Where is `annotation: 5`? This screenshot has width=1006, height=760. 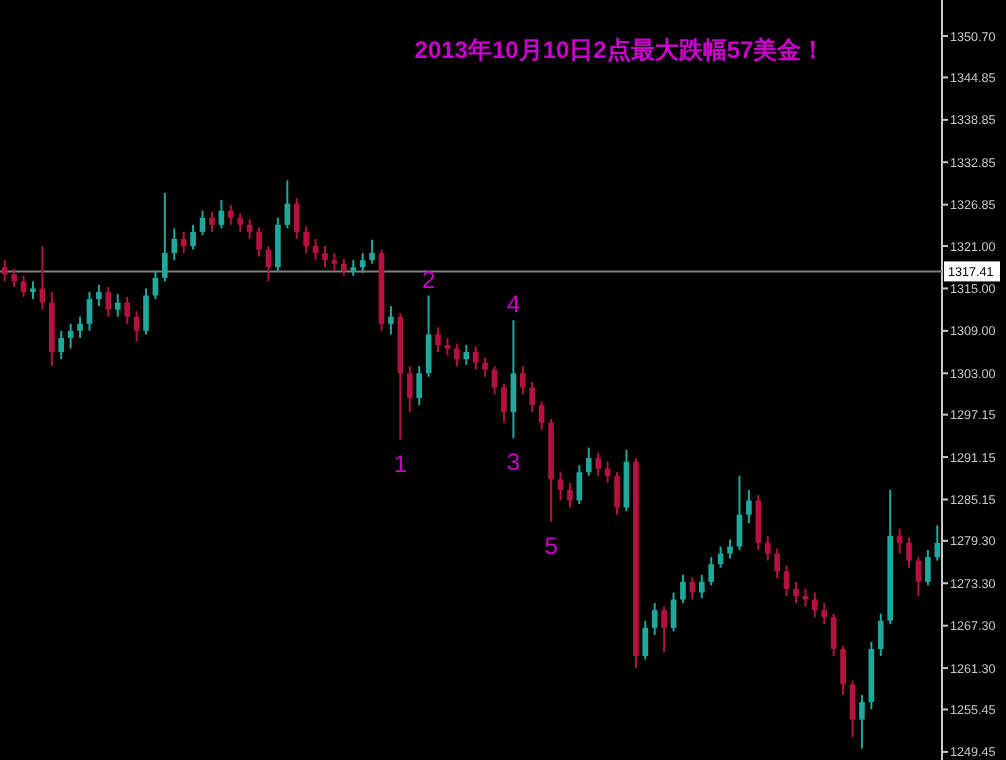
annotation: 5 is located at coordinates (551, 545).